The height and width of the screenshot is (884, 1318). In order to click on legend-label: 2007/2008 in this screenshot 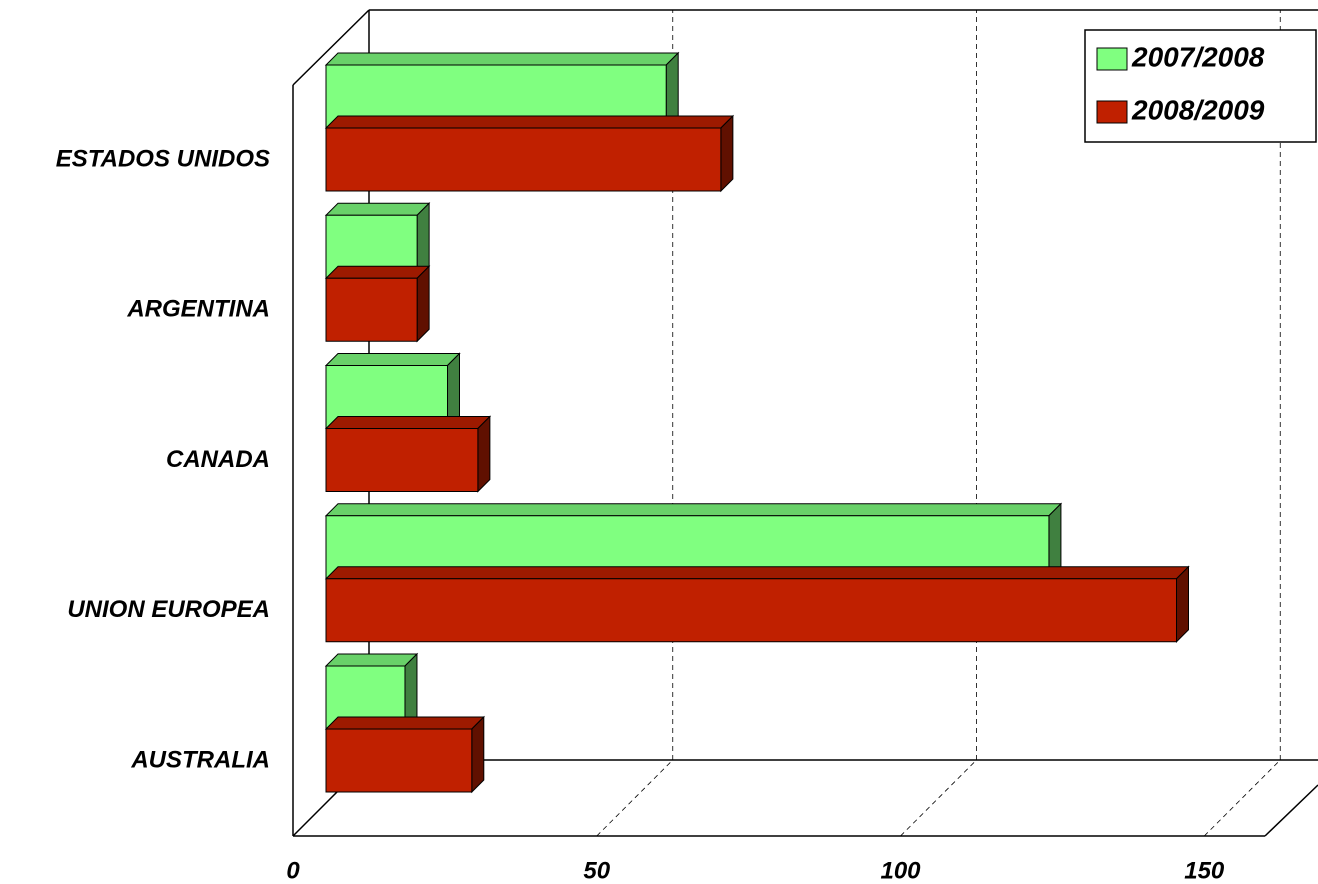, I will do `click(1198, 56)`.